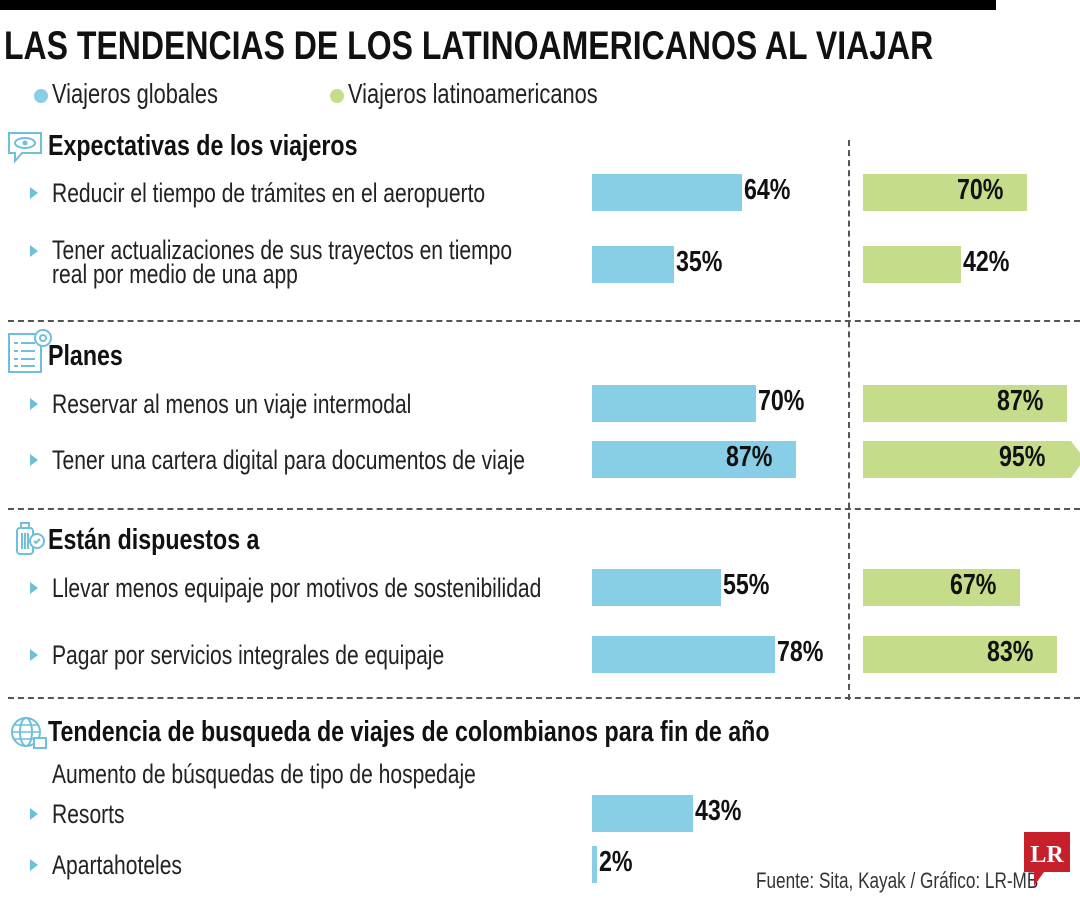 This screenshot has height=900, width=1080. I want to click on label-line-text: Resorts, so click(88, 813).